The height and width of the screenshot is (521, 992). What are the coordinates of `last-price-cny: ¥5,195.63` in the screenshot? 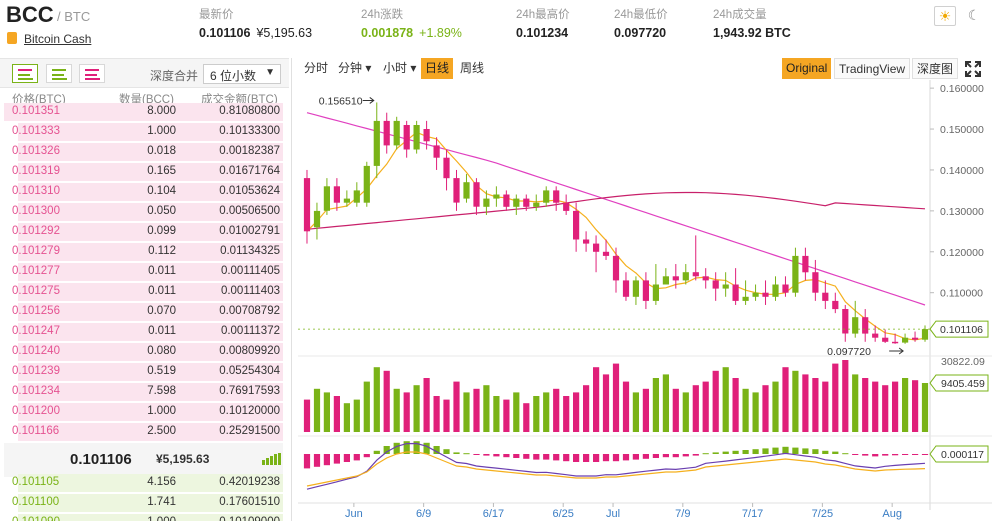 It's located at (183, 459).